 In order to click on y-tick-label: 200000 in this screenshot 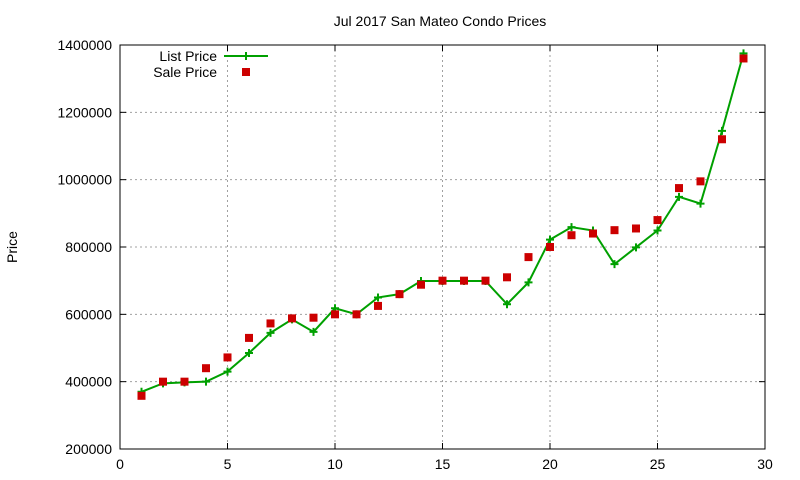, I will do `click(88, 449)`.